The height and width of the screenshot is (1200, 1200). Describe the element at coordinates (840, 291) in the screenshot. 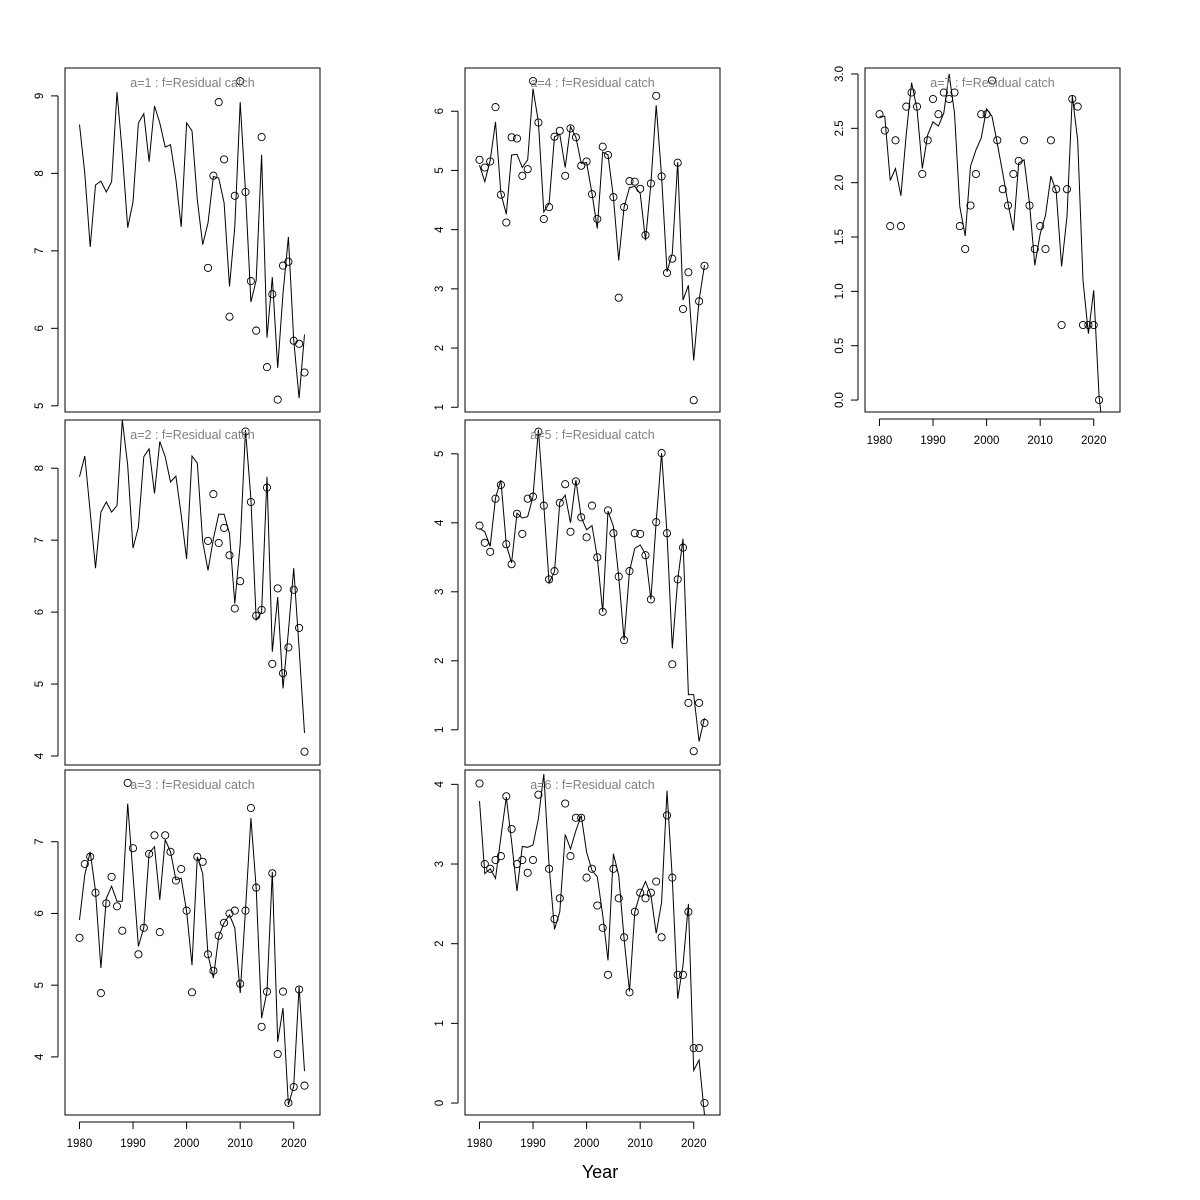

I see `y-tick-label: 1.0` at that location.